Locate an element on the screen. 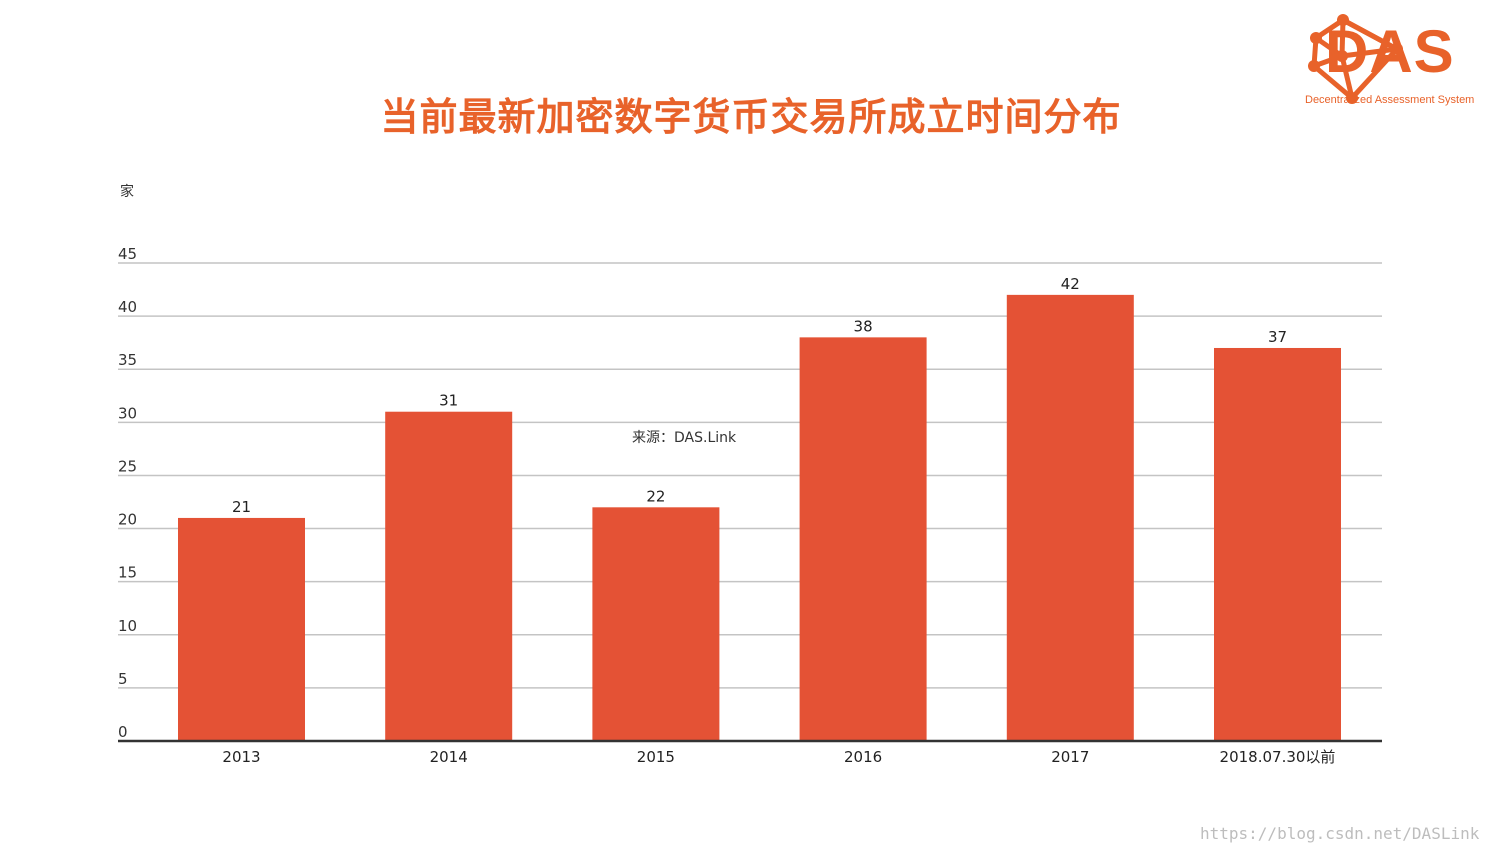  y-axis-unit-label: 家 is located at coordinates (127, 192).